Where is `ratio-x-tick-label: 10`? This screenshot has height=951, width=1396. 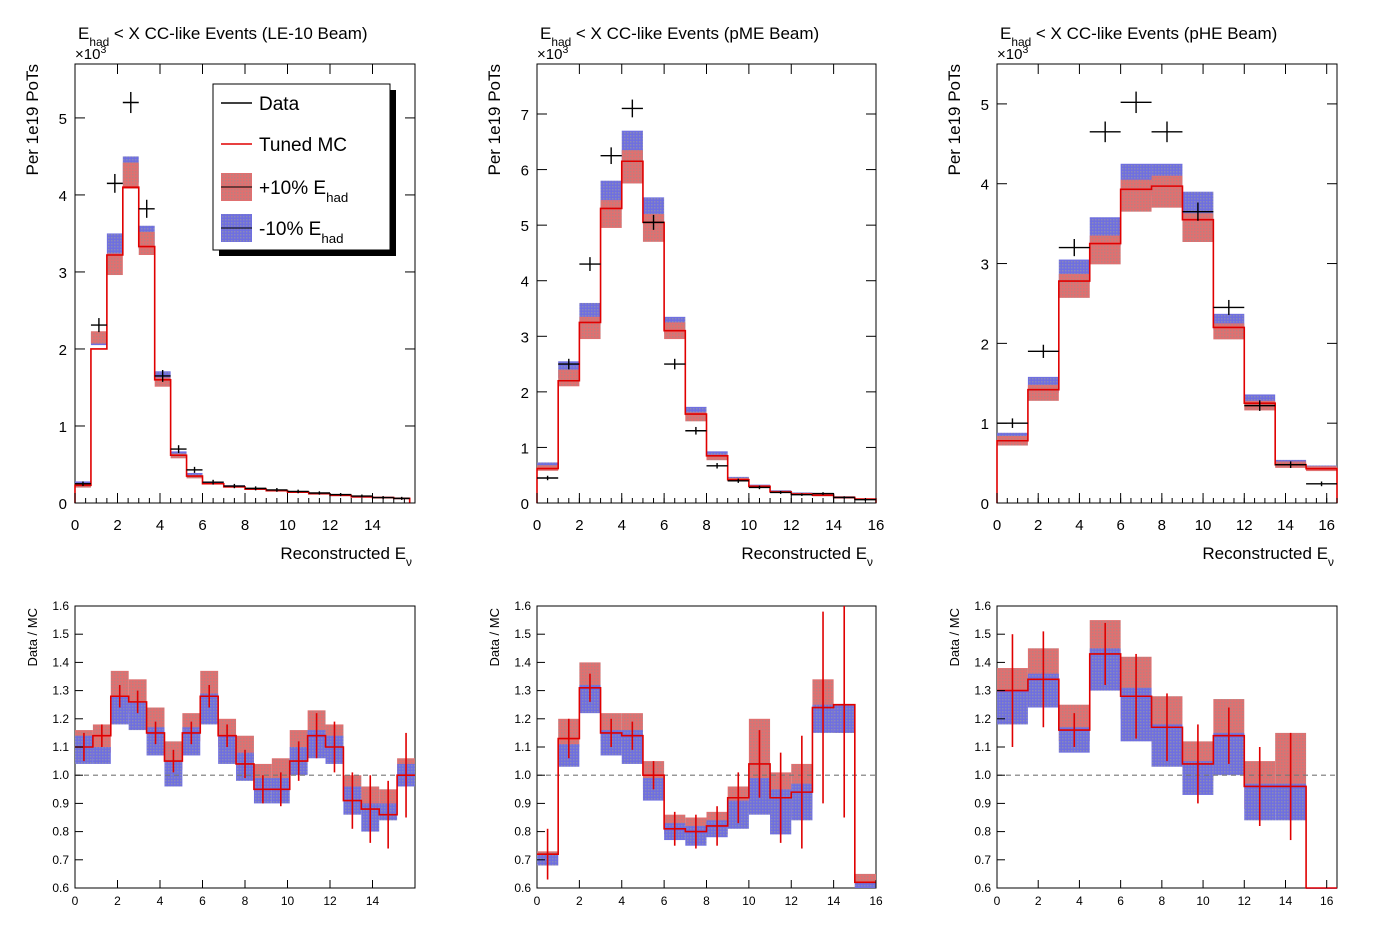
ratio-x-tick-label: 10 is located at coordinates (749, 901).